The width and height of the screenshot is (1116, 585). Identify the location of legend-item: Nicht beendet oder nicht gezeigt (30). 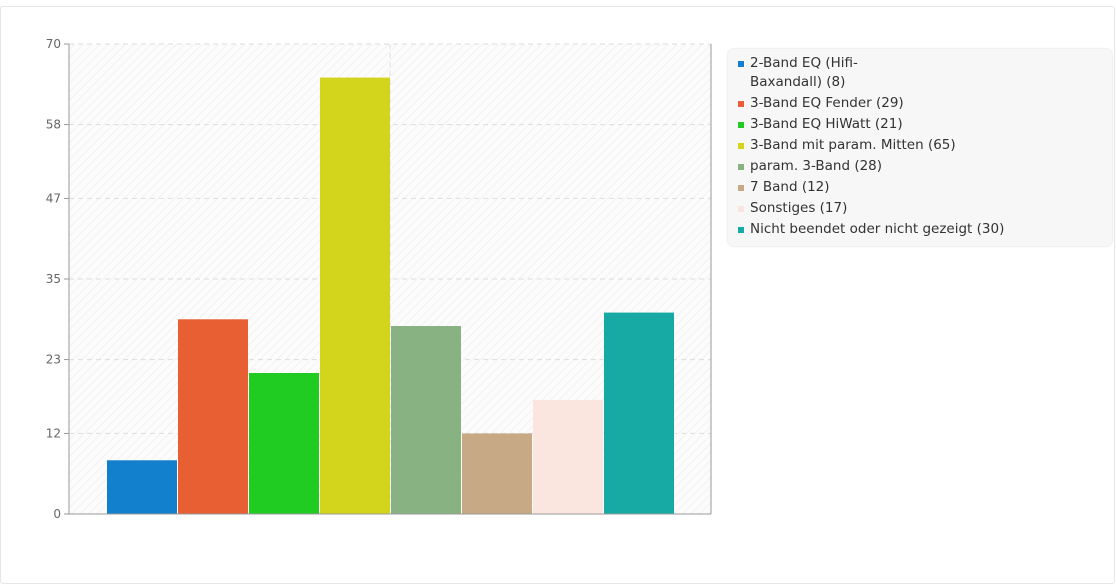
(920, 229).